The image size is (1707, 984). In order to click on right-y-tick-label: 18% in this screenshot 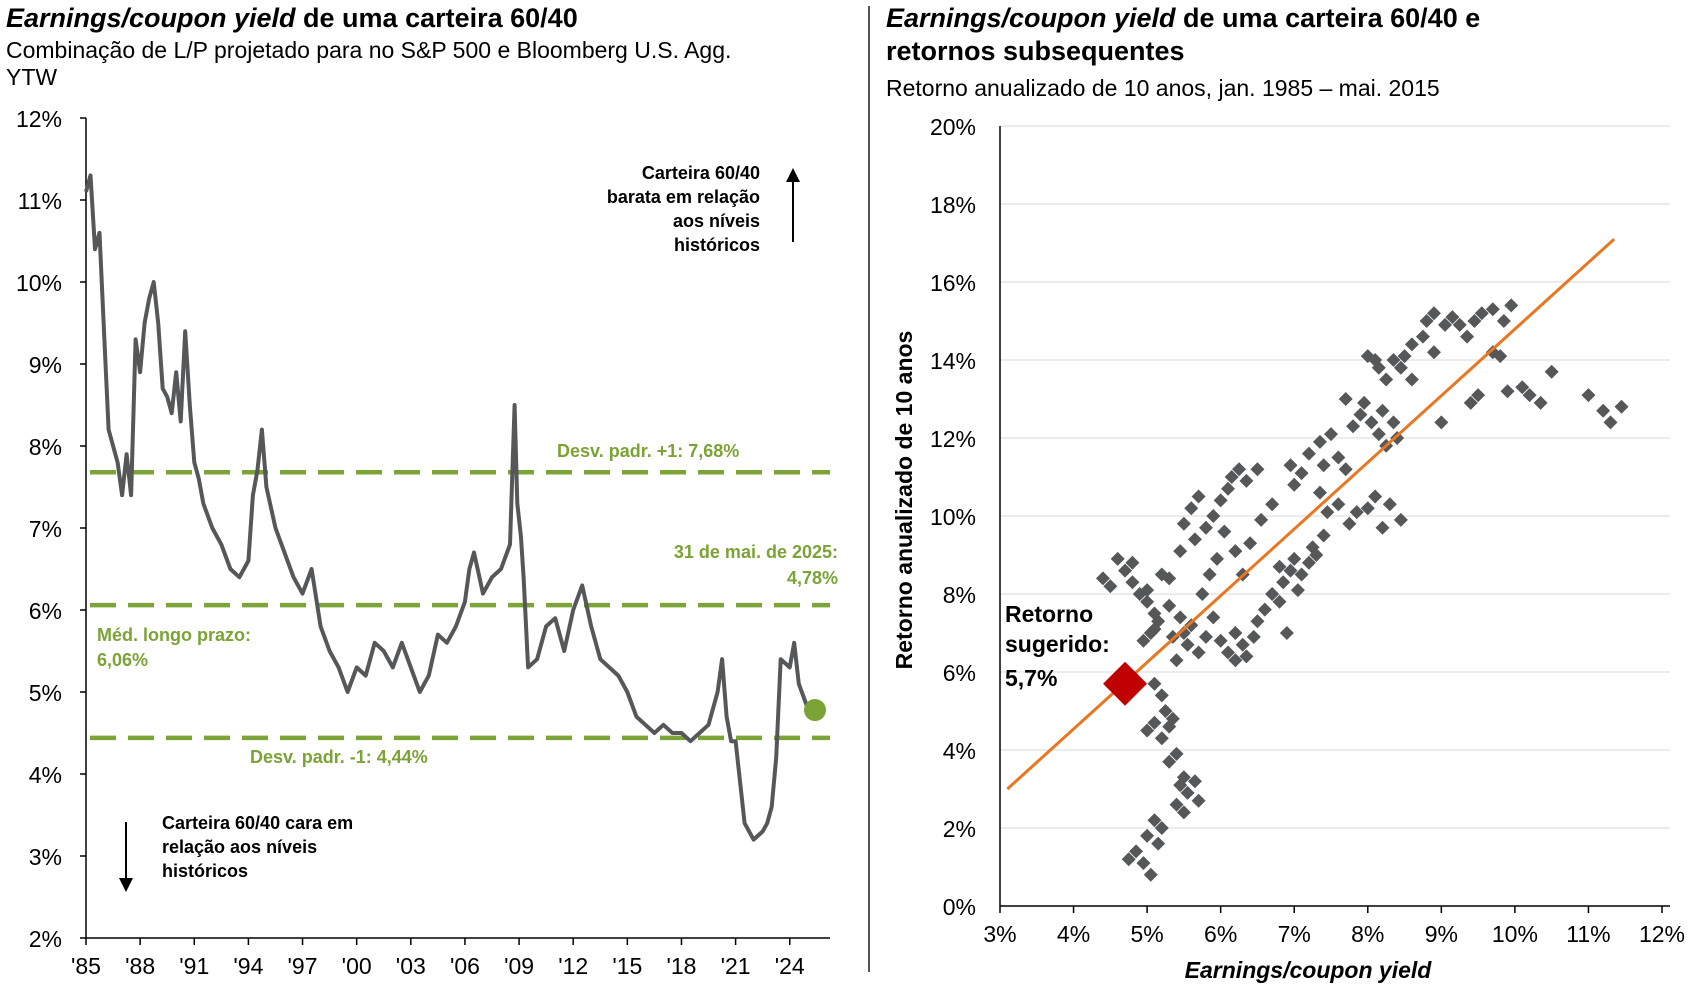, I will do `click(953, 205)`.